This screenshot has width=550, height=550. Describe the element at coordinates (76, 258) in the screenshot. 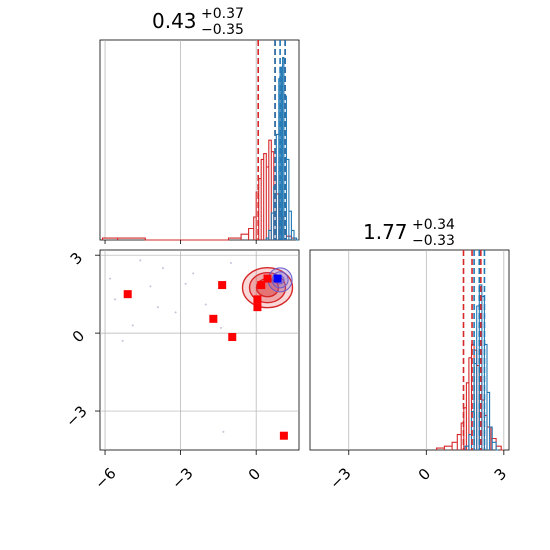

I see `scatter-ytick-label: 3` at that location.